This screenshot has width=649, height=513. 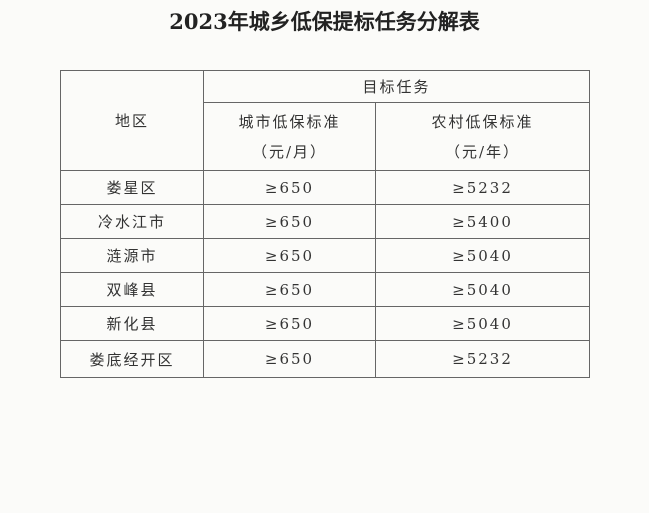 I want to click on region-header: 地区, so click(x=132, y=120).